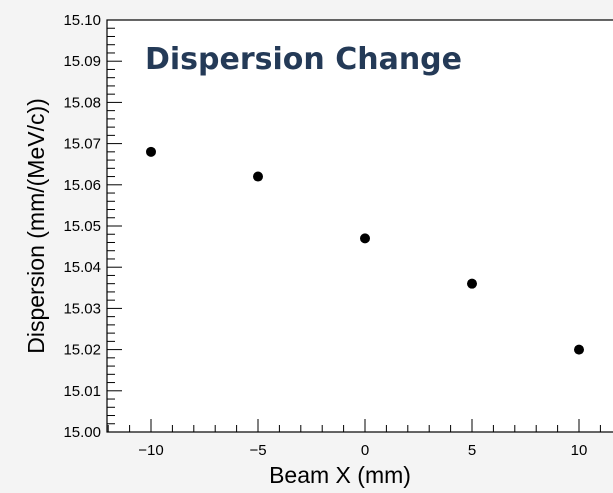  Describe the element at coordinates (82, 391) in the screenshot. I see `y-tick-label: 15.01` at that location.